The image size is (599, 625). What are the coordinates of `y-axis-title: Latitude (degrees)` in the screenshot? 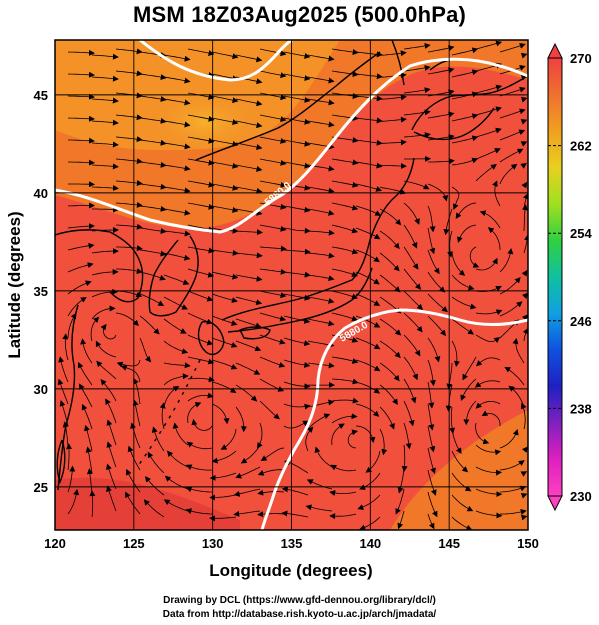 It's located at (14, 284).